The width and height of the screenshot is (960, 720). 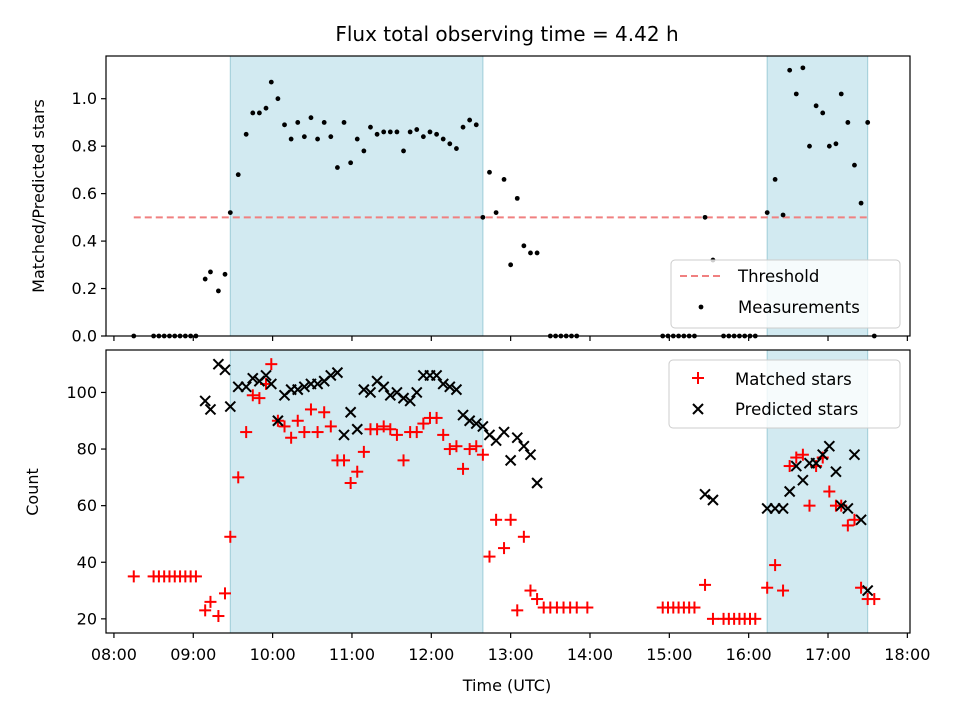 I want to click on bottom-y-axis-label: Count, so click(x=32, y=492).